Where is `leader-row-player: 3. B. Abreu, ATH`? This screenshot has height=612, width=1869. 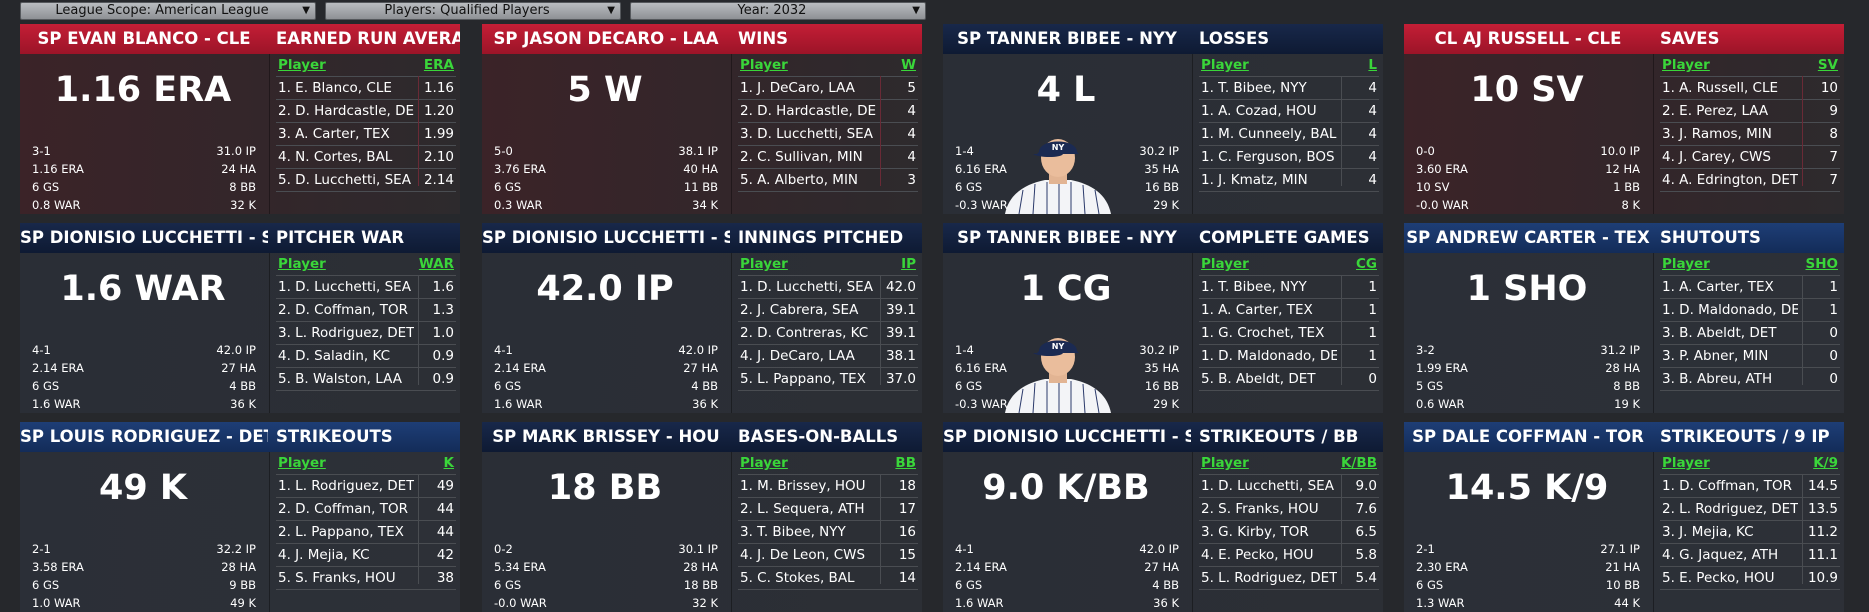
leader-row-player: 3. B. Abreu, ATH is located at coordinates (1717, 379).